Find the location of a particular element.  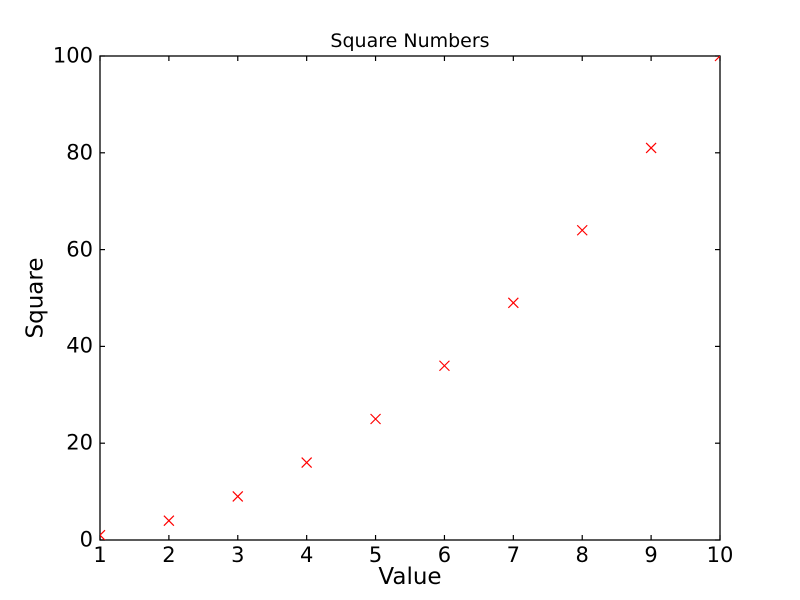

y-tick-label: 60 is located at coordinates (79, 249).